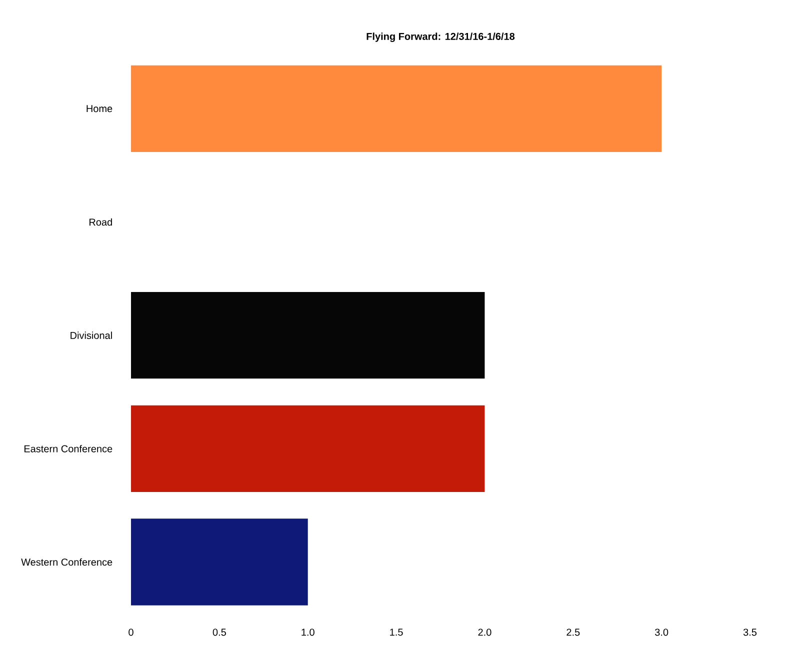 The height and width of the screenshot is (648, 800). Describe the element at coordinates (750, 632) in the screenshot. I see `x-tick-label: 3.5` at that location.